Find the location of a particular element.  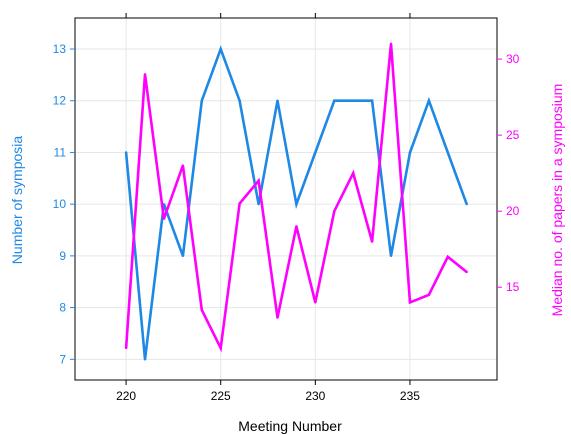

x-tick-label: 235 is located at coordinates (410, 396).